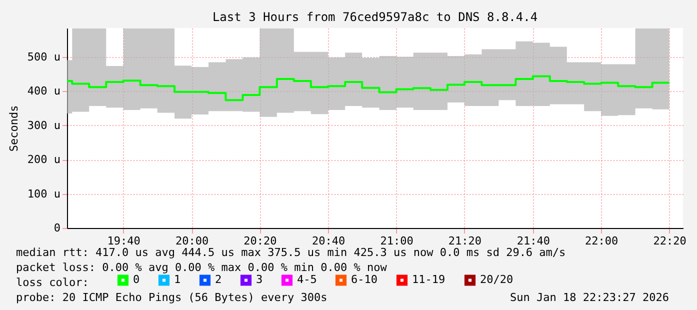 The height and width of the screenshot is (310, 697). I want to click on chart-title: Last 3 Hours from 76ced9597a8c to DNS 8.8.4.4, so click(375, 17).